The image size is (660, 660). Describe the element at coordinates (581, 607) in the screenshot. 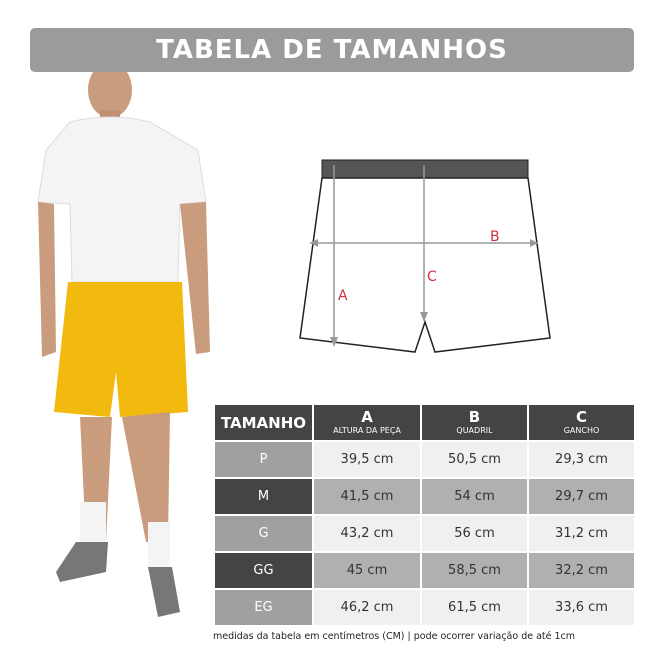

I see `measure-cell: 33,6 cm` at that location.